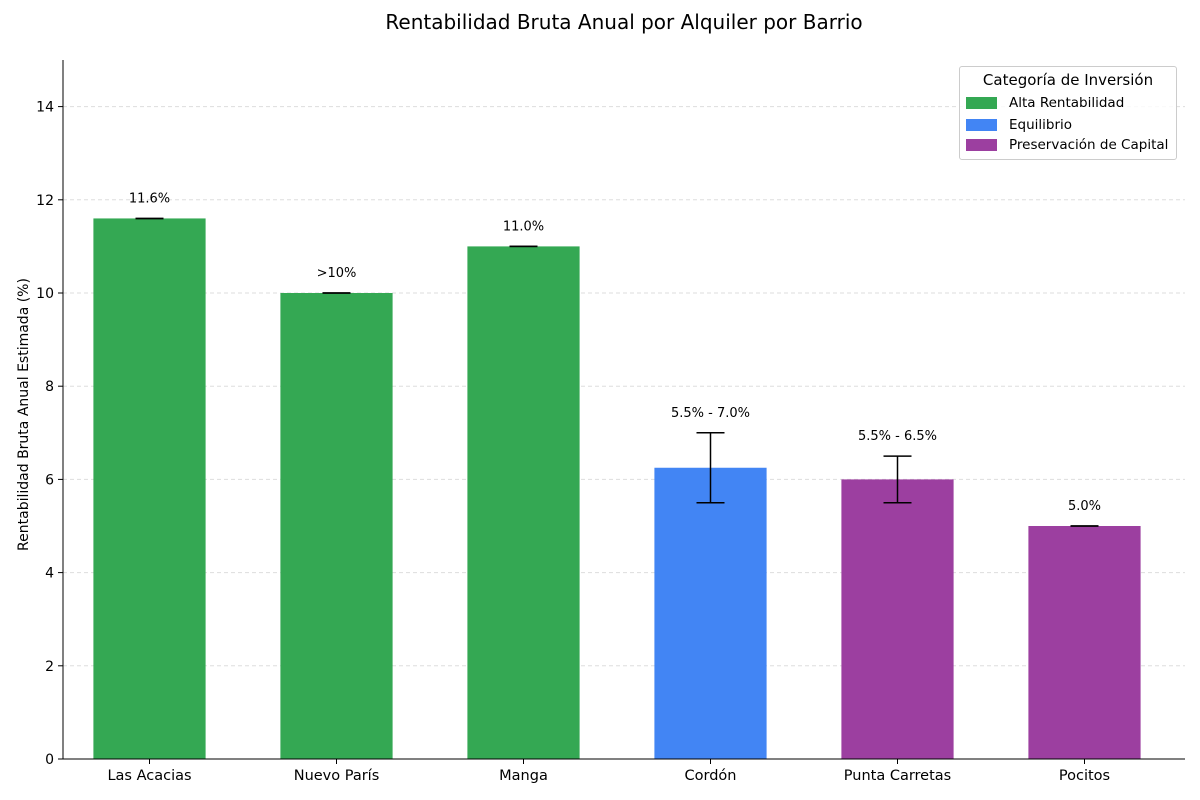  What do you see at coordinates (149, 198) in the screenshot?
I see `data-label: 11.6%` at bounding box center [149, 198].